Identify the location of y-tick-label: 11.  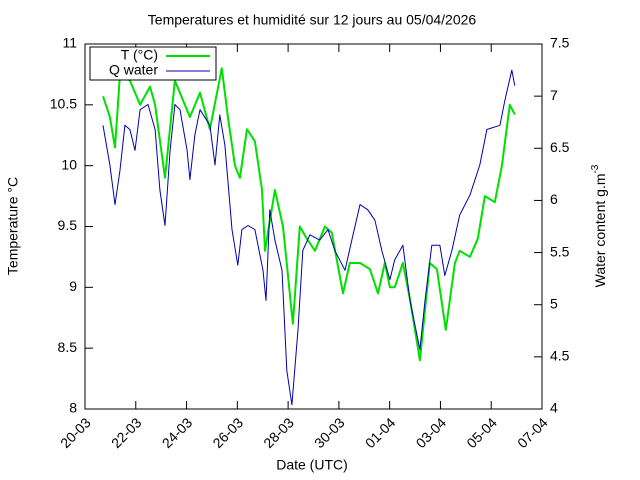
(69, 43).